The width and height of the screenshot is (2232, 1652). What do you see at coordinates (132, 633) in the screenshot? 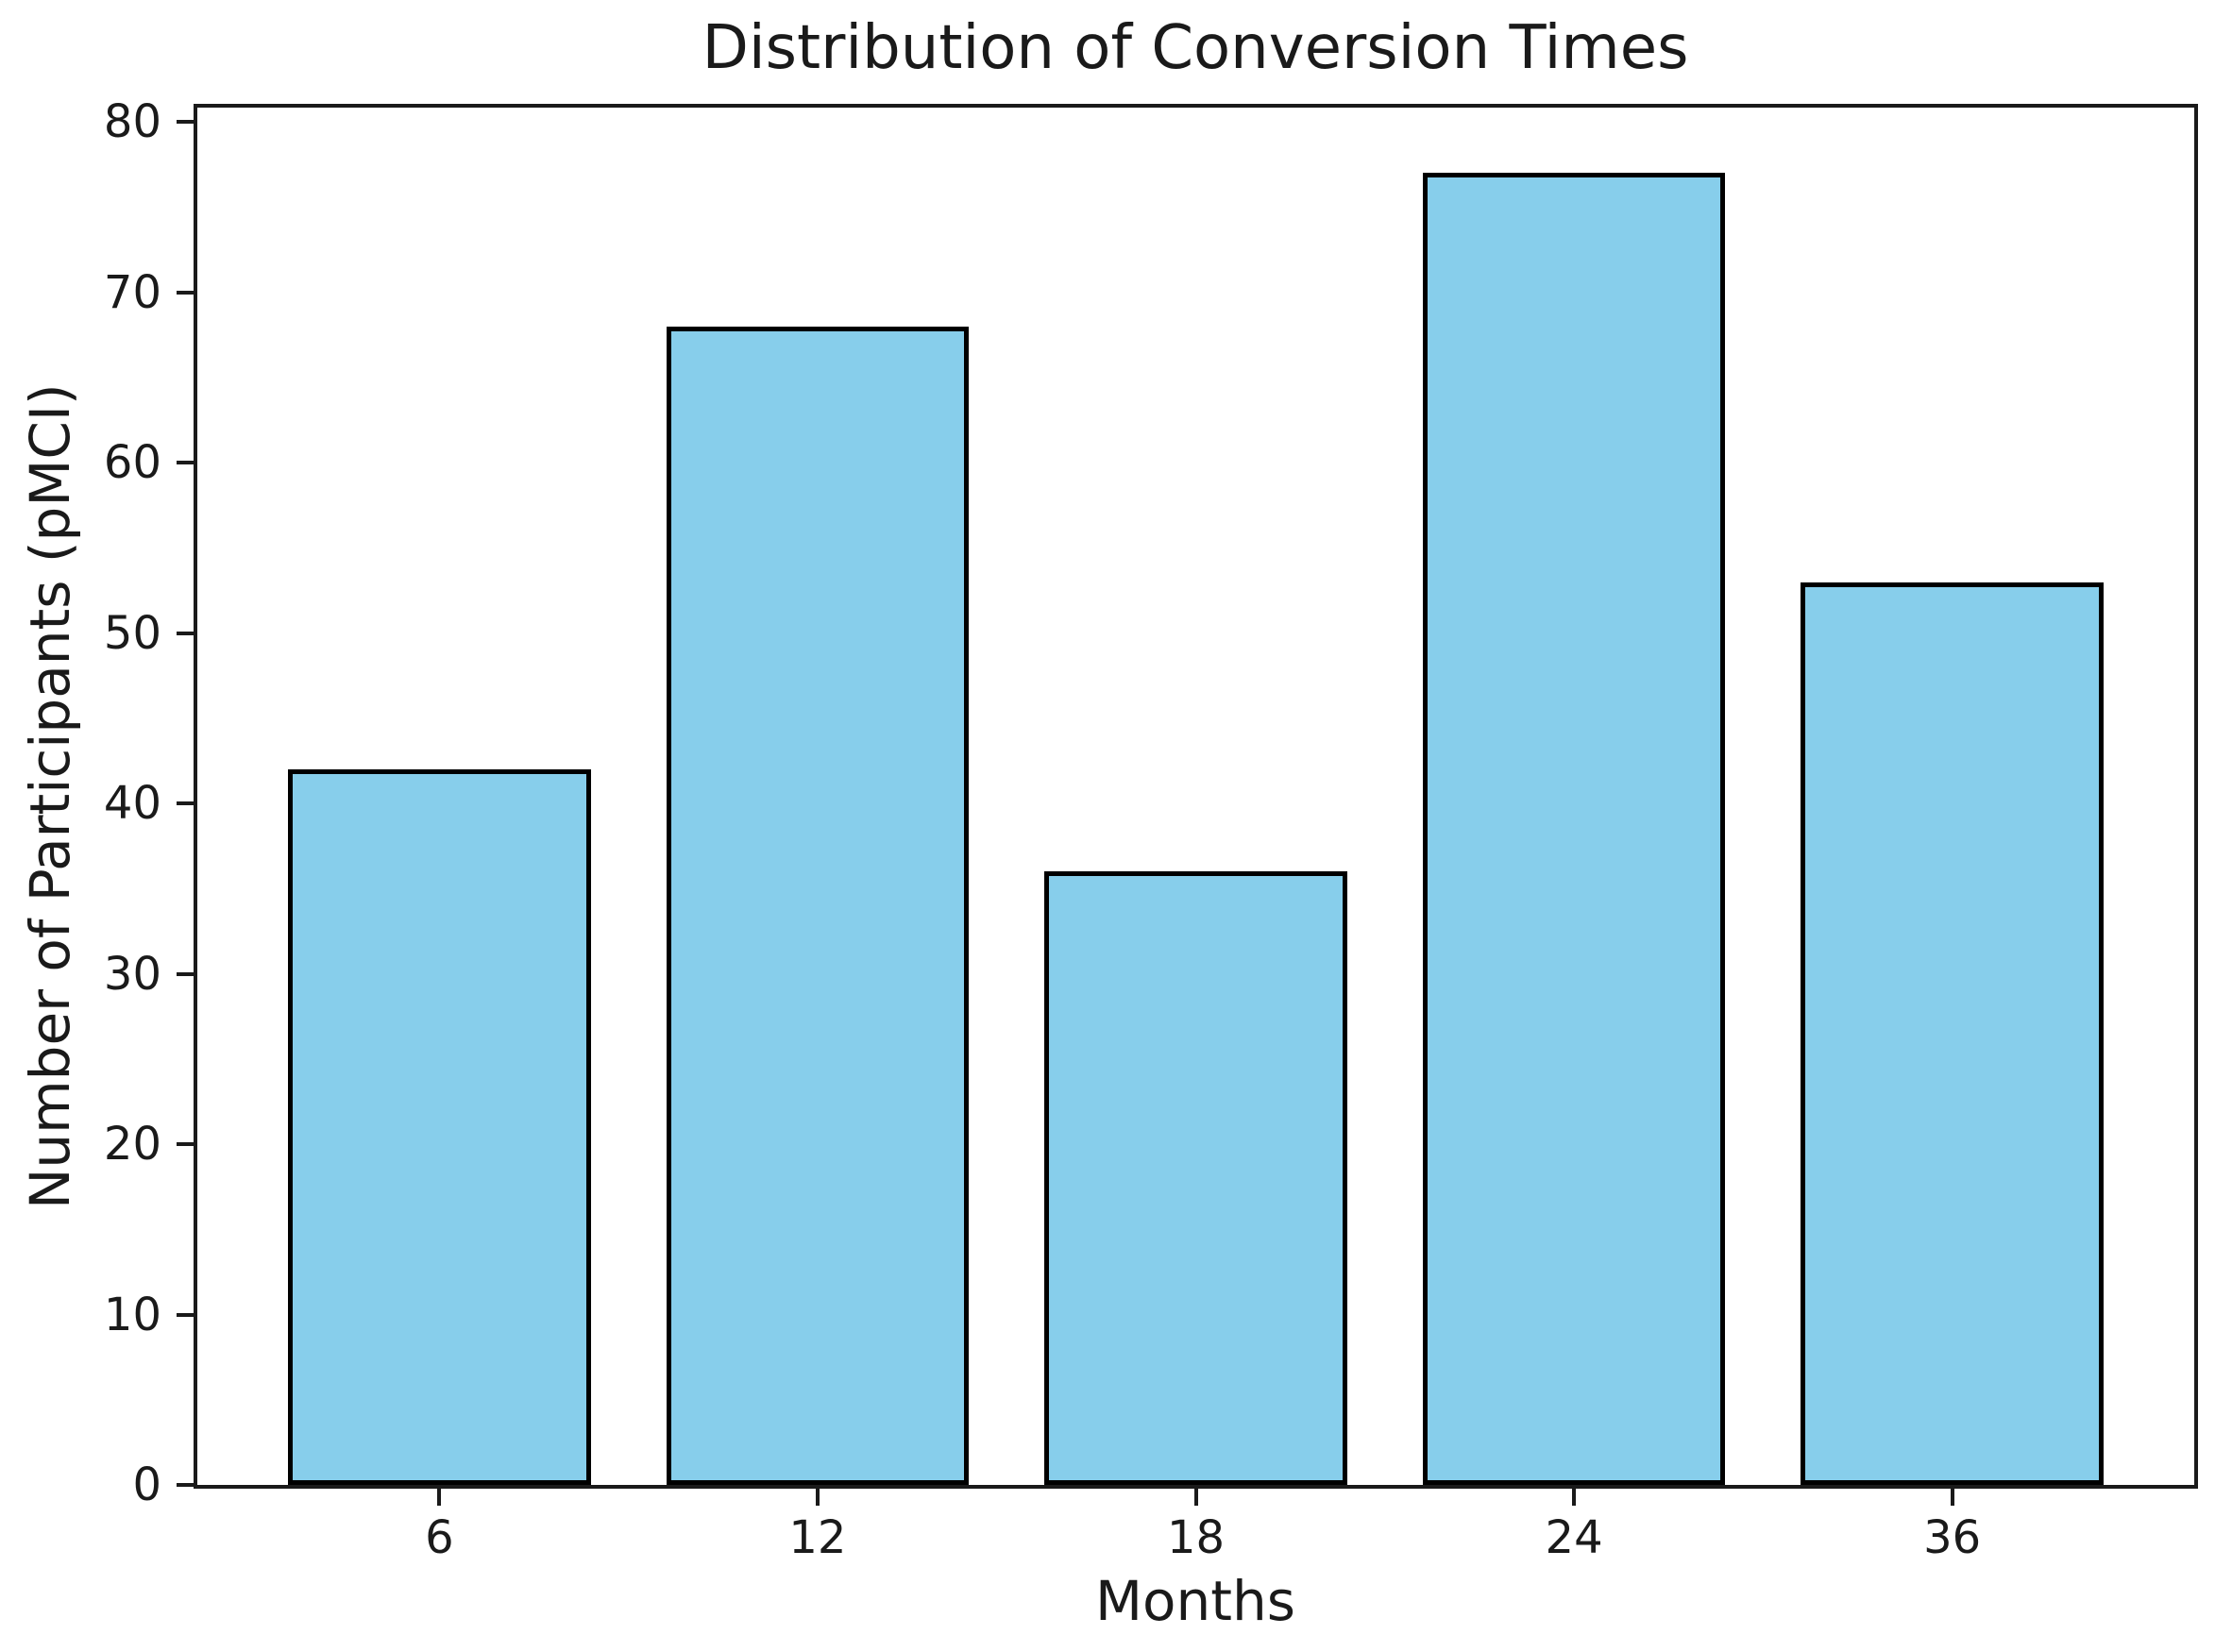
I see `y-tick-label: 50` at bounding box center [132, 633].